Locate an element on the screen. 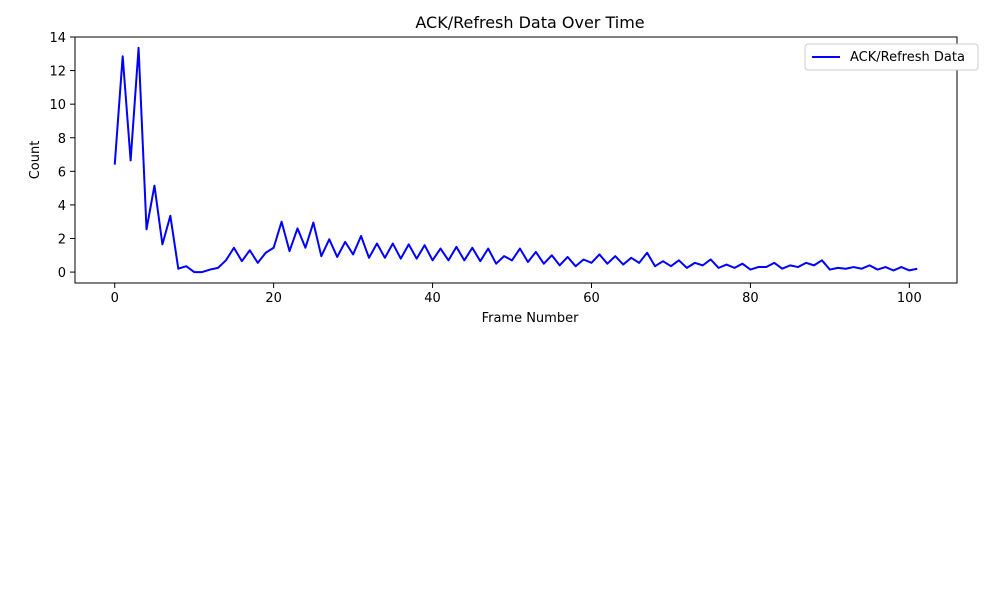  x-tick-label: 20 is located at coordinates (273, 298).